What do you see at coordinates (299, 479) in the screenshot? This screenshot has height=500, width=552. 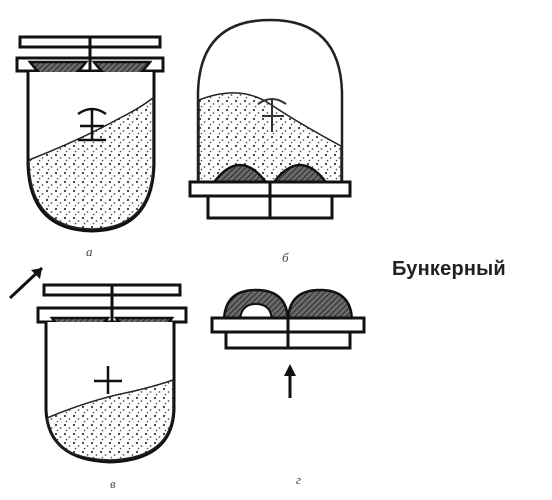 I see `caption-d: г` at bounding box center [299, 479].